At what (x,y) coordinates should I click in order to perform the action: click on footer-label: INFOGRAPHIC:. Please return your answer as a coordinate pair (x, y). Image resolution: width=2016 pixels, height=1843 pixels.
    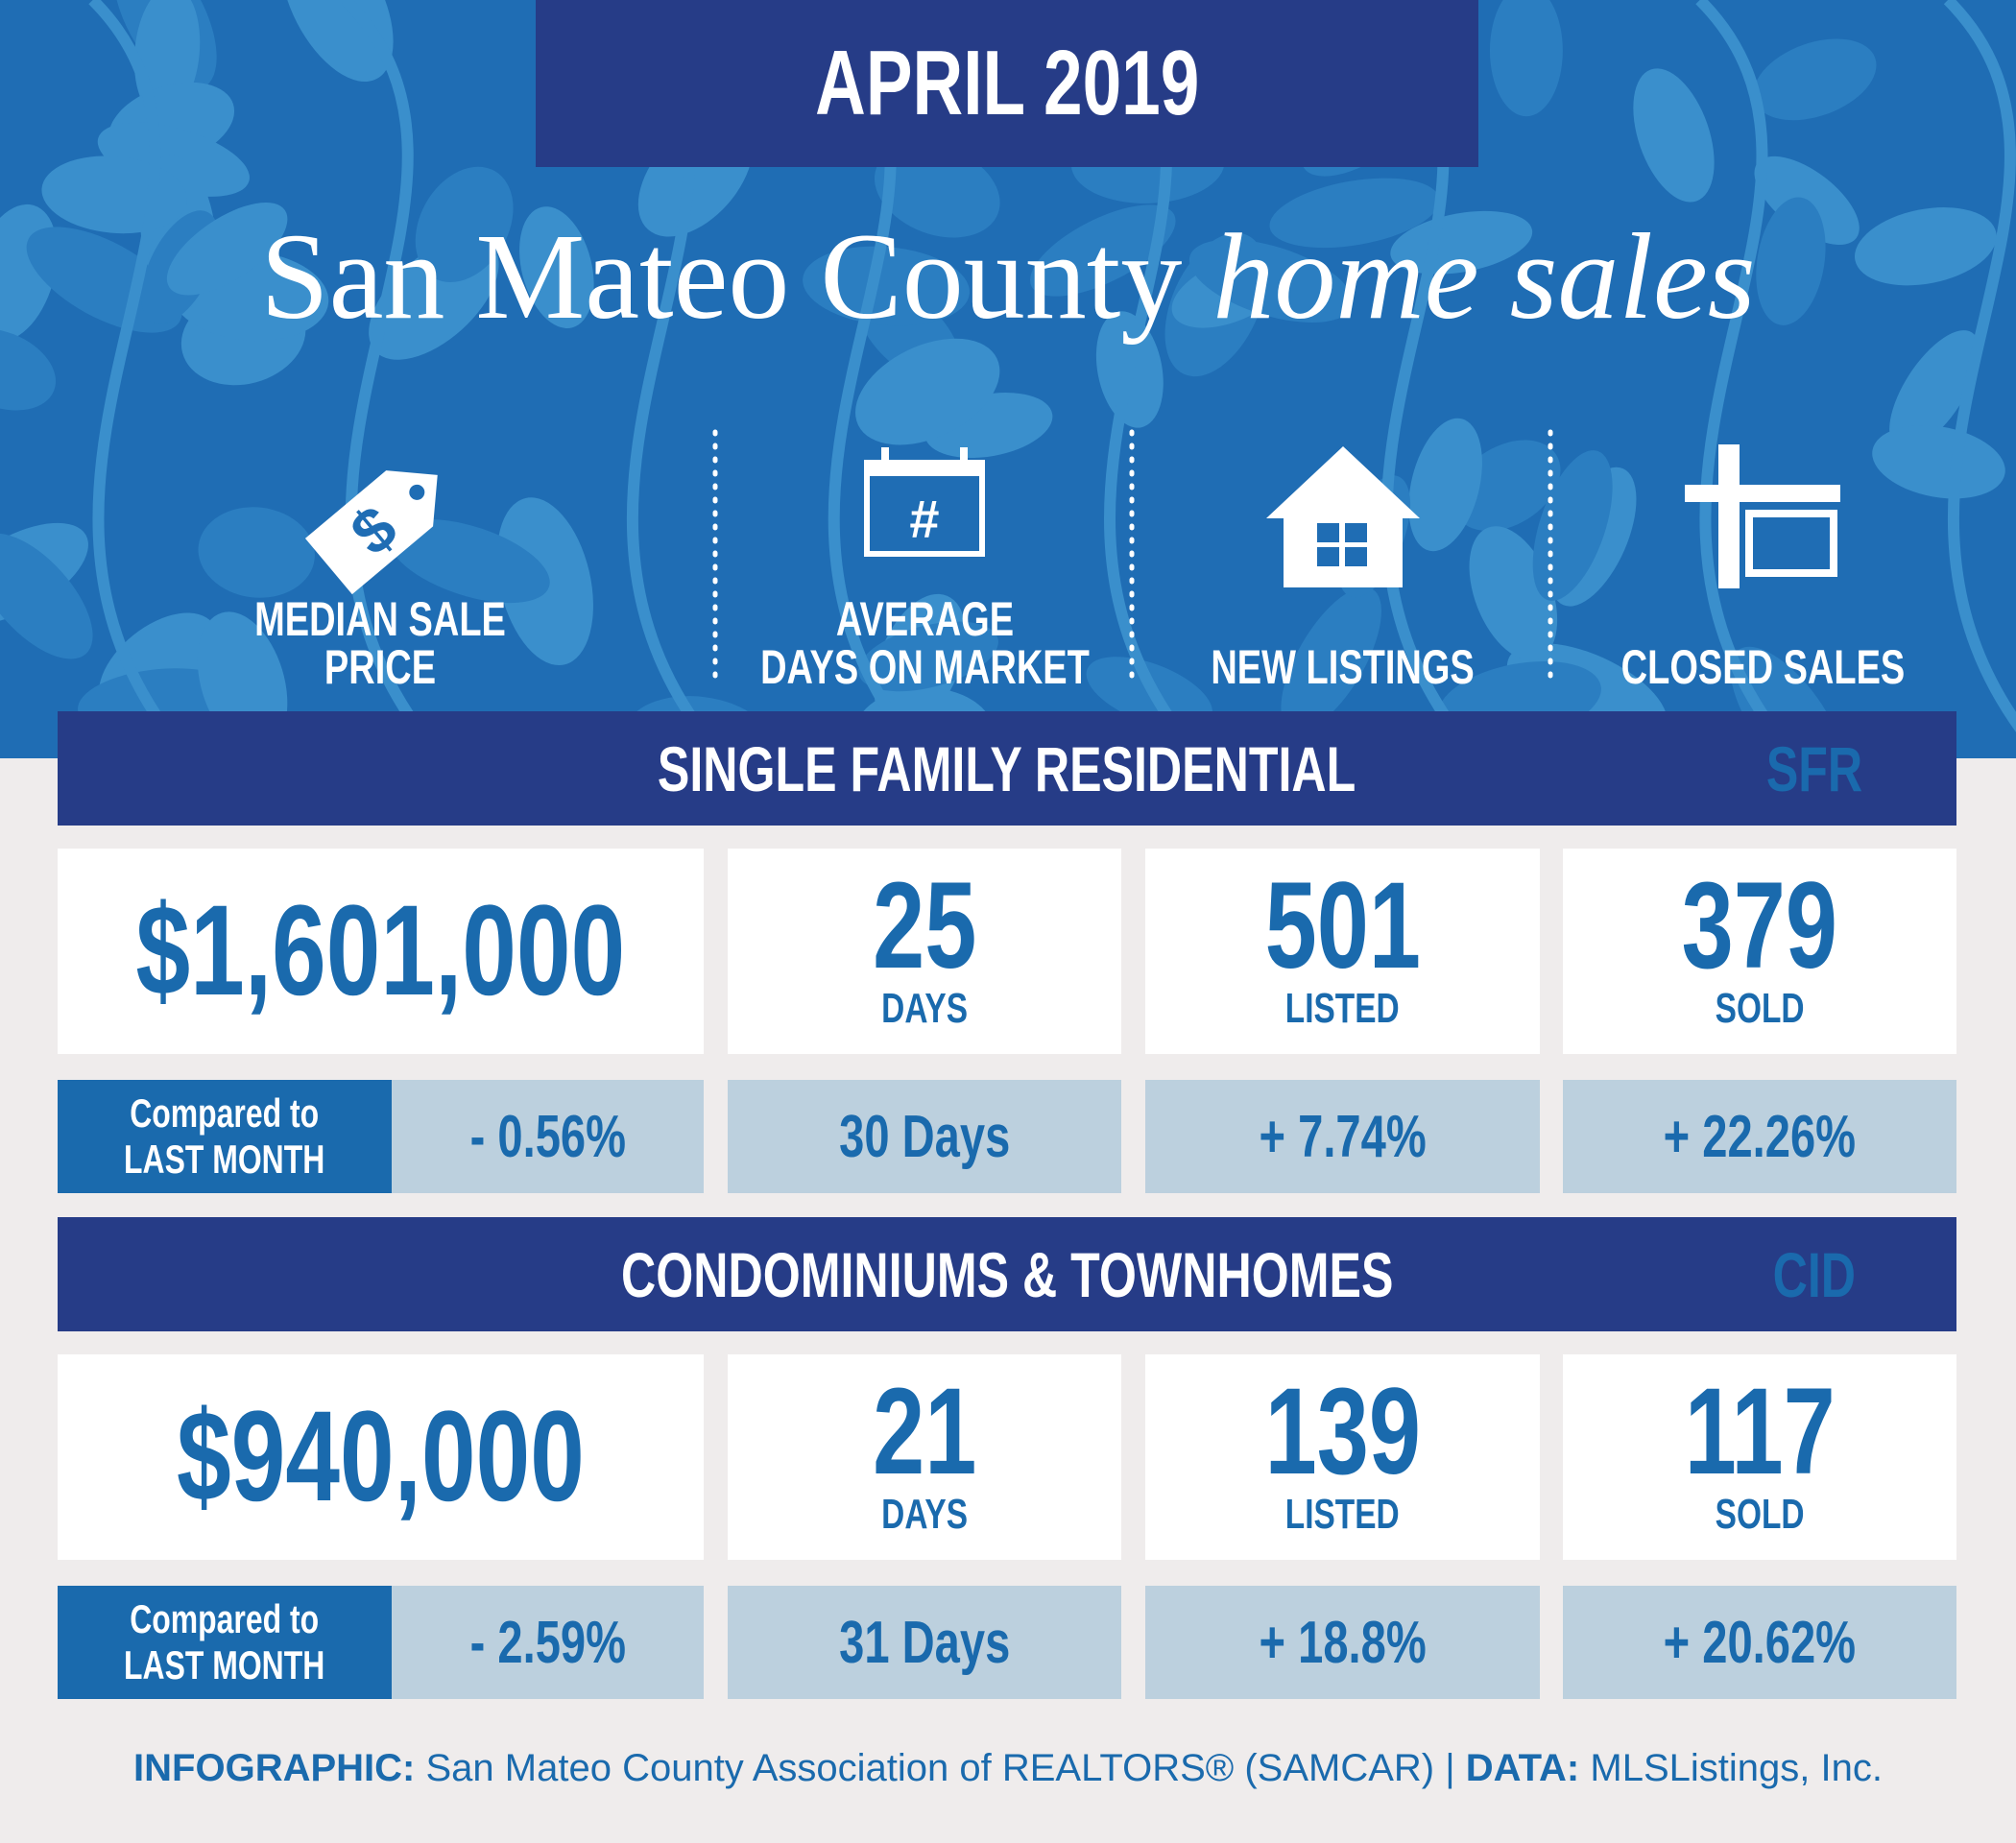
    Looking at the image, I should click on (274, 1768).